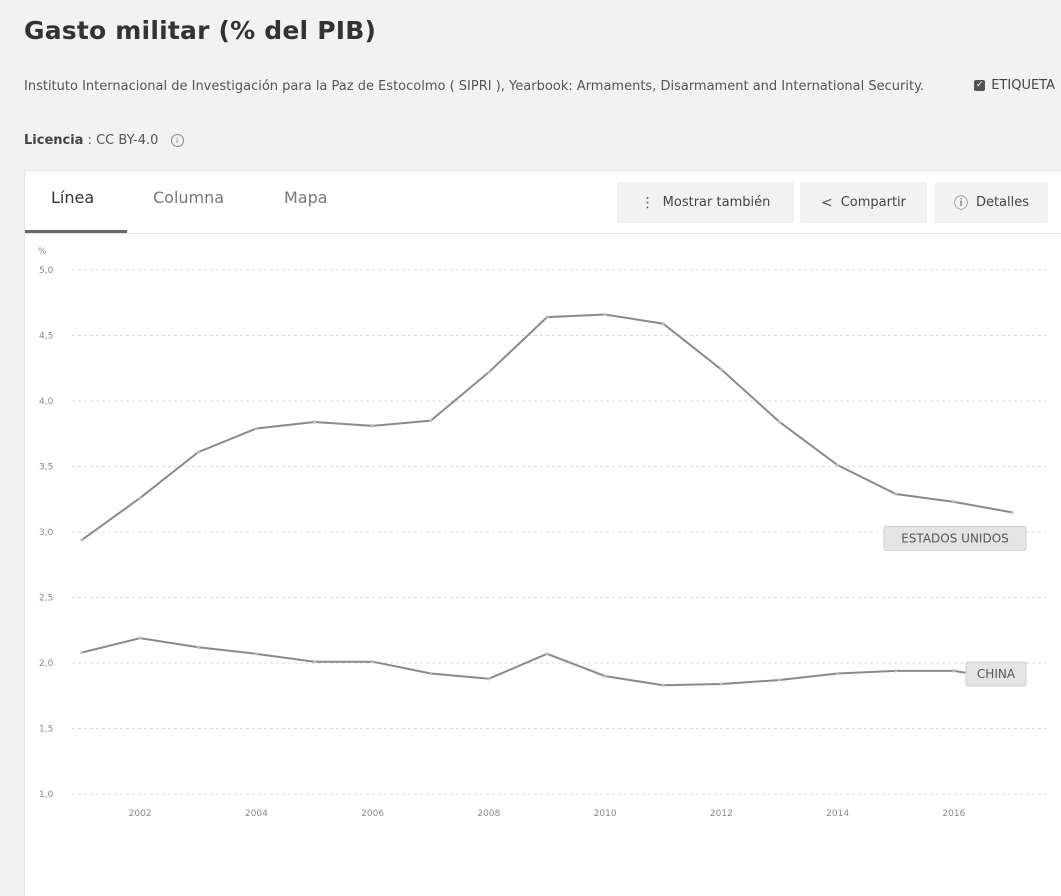 Image resolution: width=1061 pixels, height=896 pixels. I want to click on tab-linea: Línea, so click(73, 197).